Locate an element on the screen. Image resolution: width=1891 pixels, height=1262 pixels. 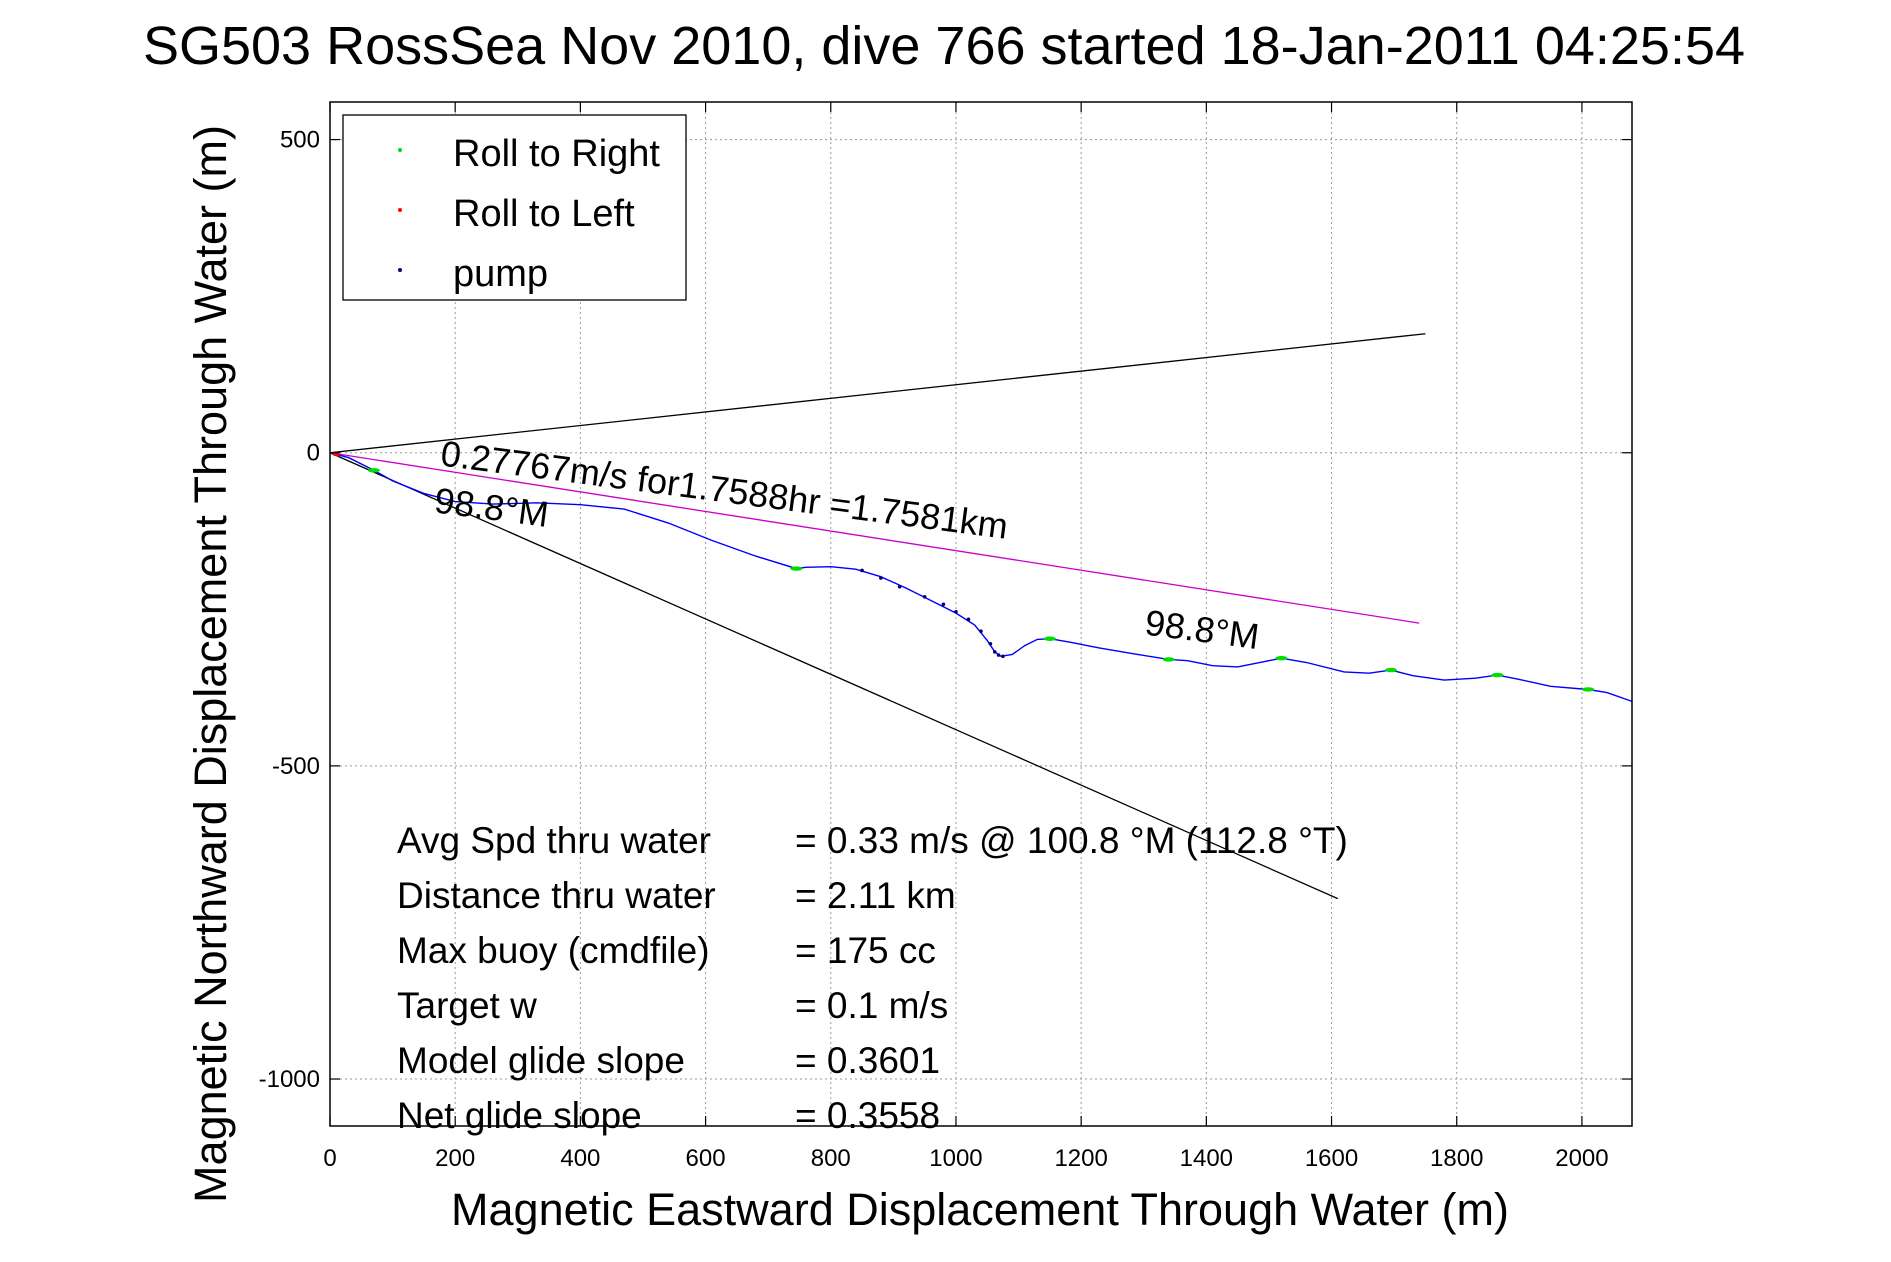
y-tick-label: -500 is located at coordinates (296, 766).